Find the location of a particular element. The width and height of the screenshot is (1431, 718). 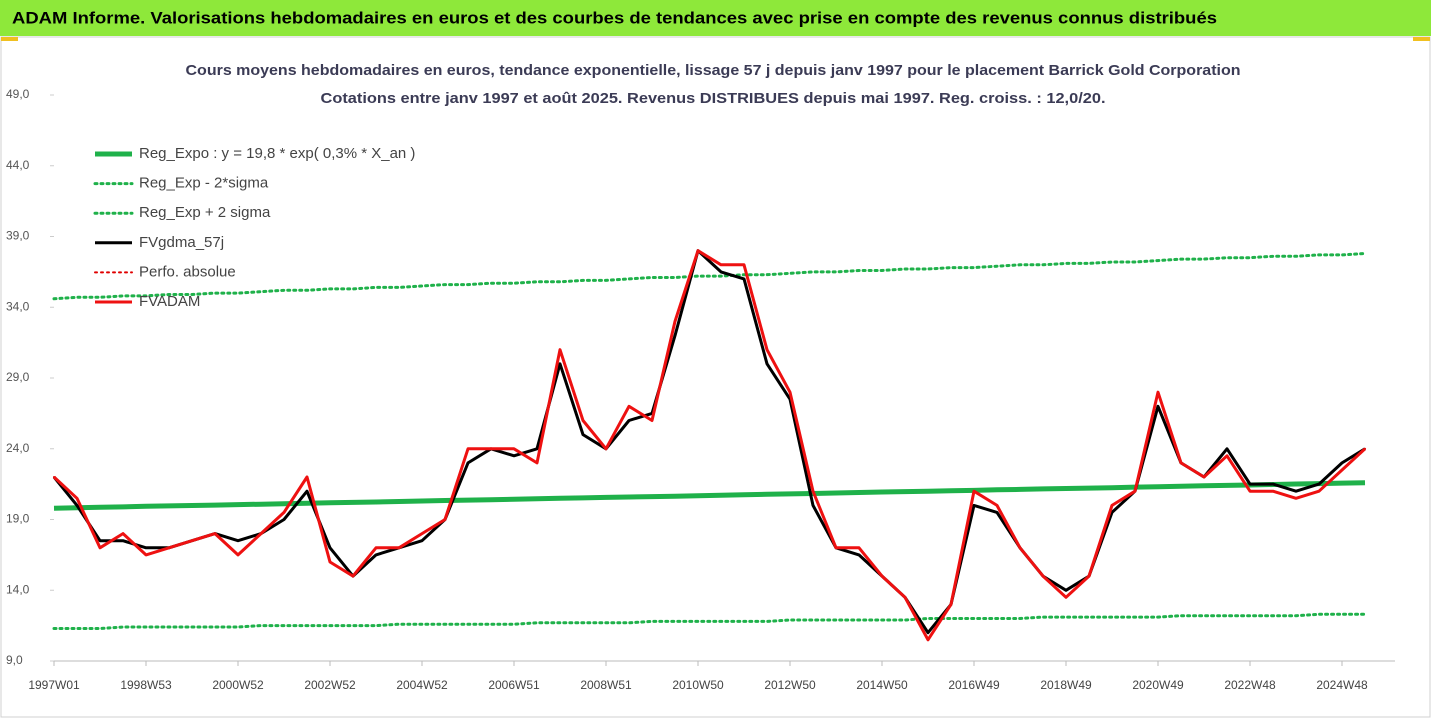

legend-label: Reg_Expo : y = 19,8 * exp( 0,3% * X_an ) is located at coordinates (277, 153).